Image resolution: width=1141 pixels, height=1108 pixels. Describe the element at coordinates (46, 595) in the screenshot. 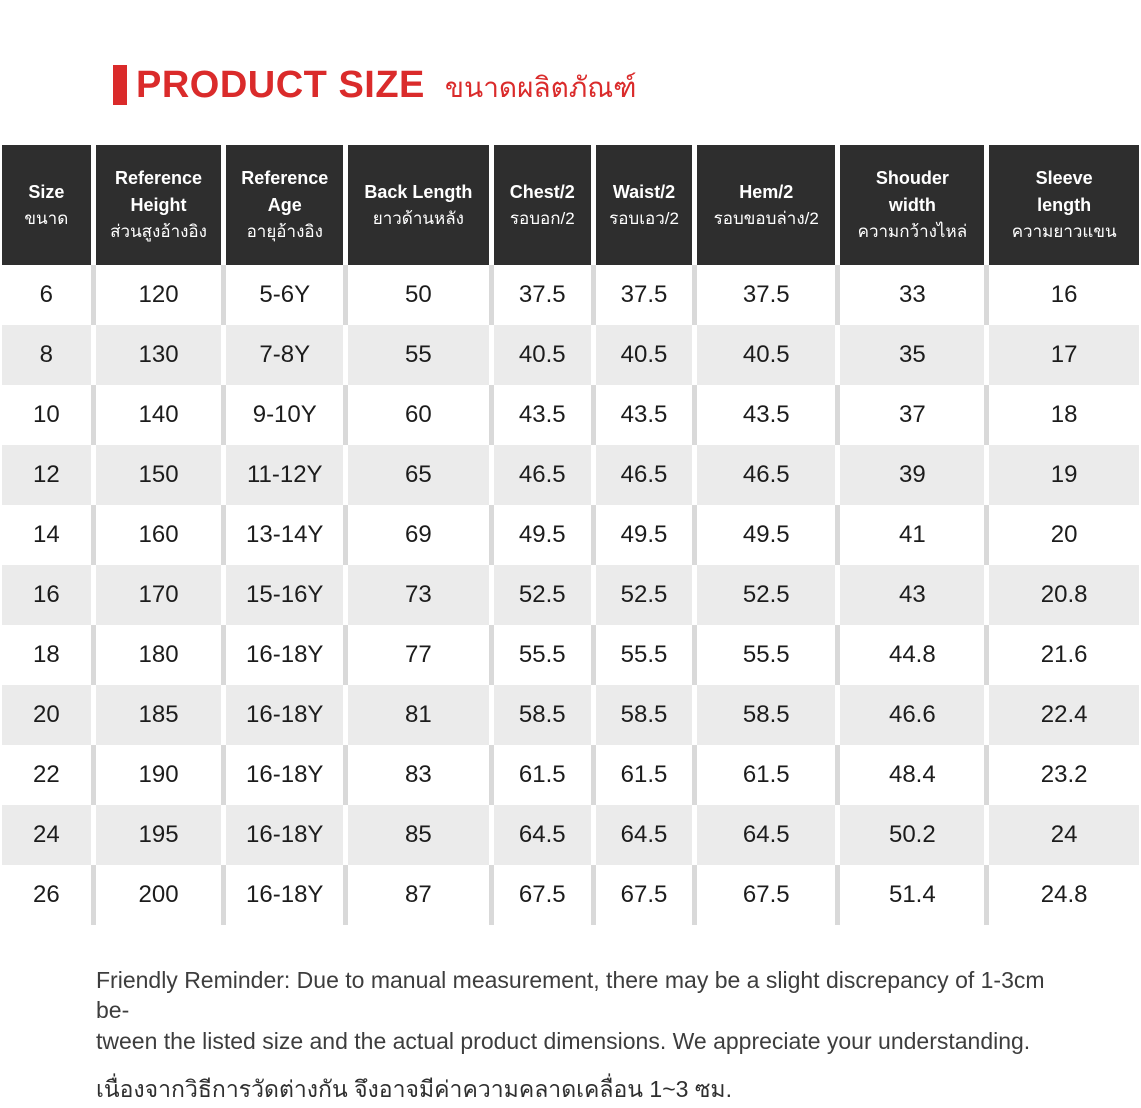

I see `table-cell-size: 16` at that location.